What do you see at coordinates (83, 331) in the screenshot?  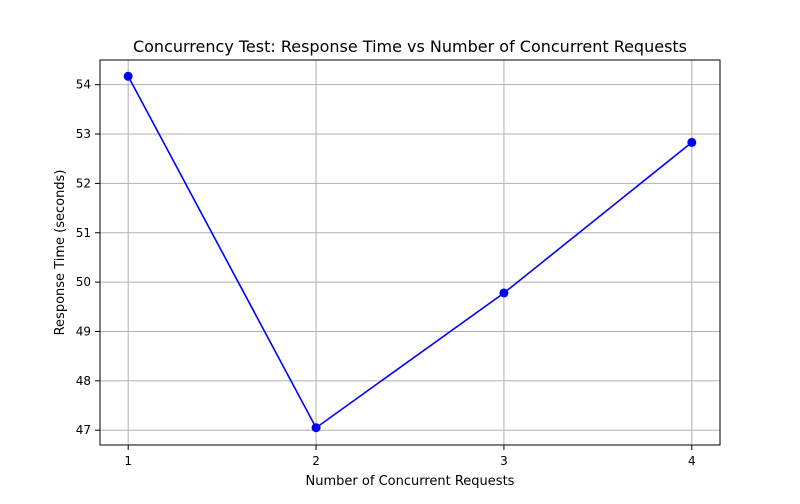 I see `y-tick-label: 49` at bounding box center [83, 331].